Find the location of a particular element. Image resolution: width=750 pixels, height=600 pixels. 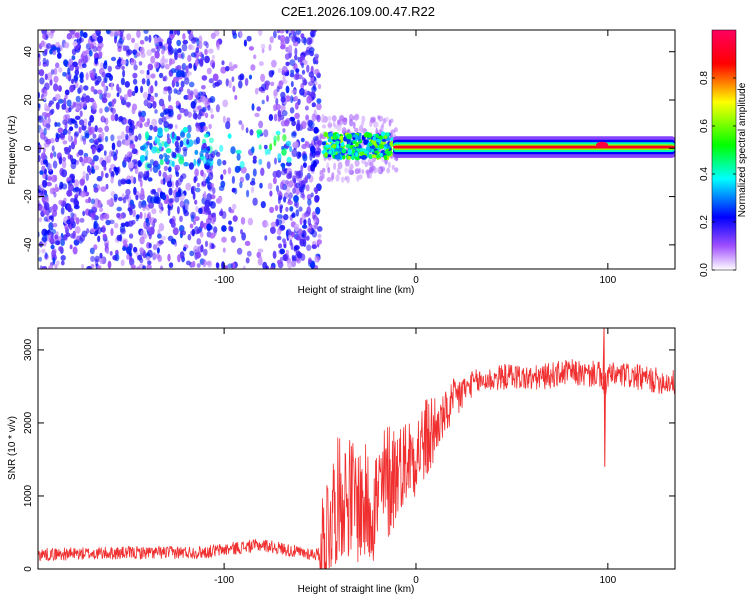

snr-x-tick-label: 100 is located at coordinates (608, 580).